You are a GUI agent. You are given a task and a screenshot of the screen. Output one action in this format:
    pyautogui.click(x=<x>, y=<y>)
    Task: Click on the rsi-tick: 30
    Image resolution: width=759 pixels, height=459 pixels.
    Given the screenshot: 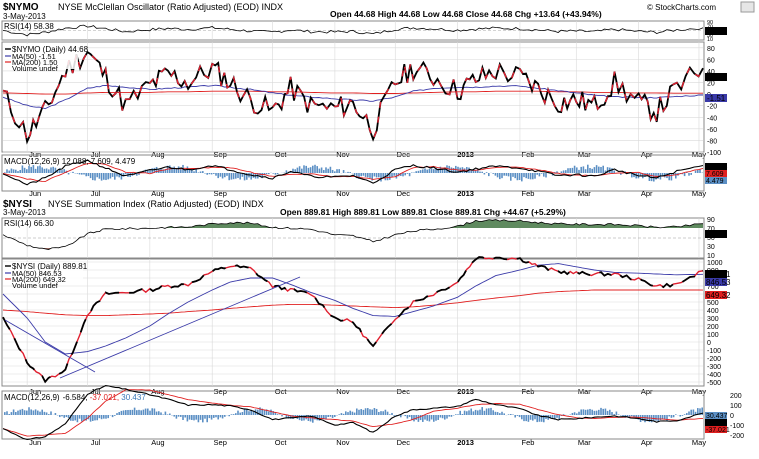 What is the action you would take?
    pyautogui.click(x=710, y=36)
    